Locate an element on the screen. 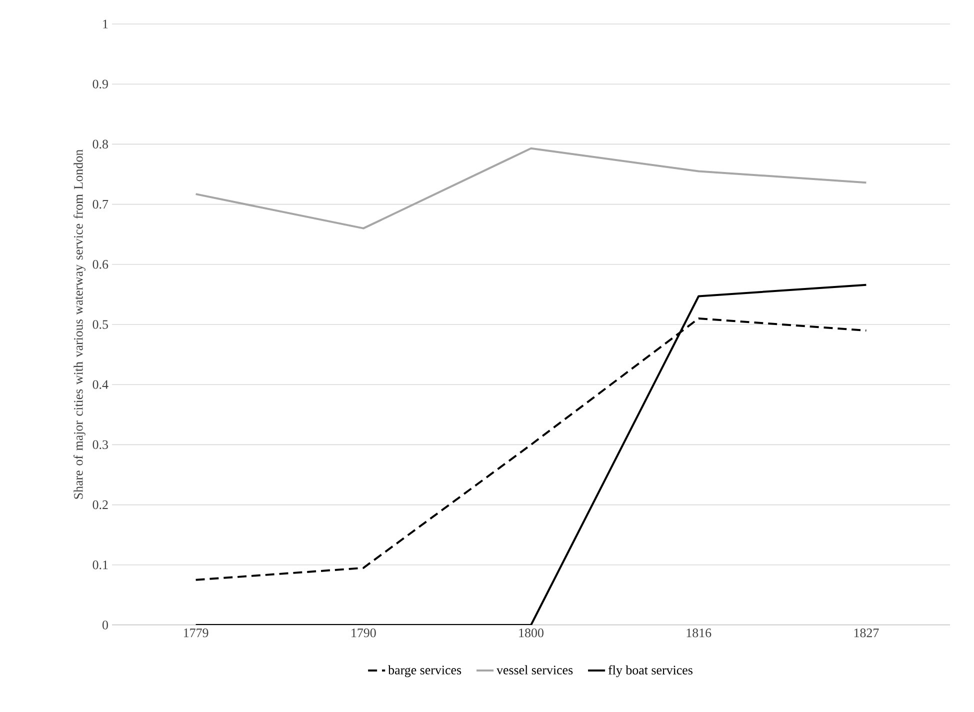  y-tick-label: 0.9 is located at coordinates (100, 84).